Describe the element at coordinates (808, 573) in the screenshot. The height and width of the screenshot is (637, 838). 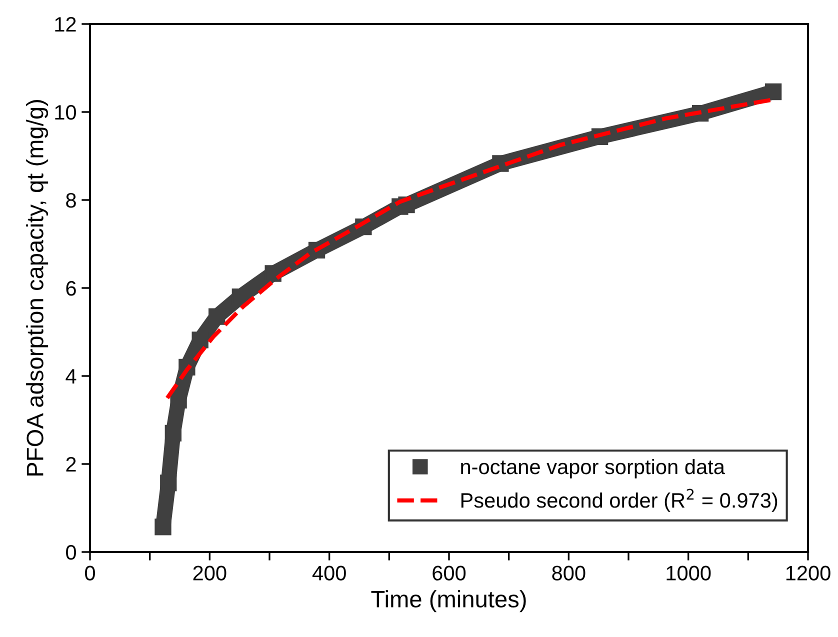
I see `x-tick-label: 1200` at that location.